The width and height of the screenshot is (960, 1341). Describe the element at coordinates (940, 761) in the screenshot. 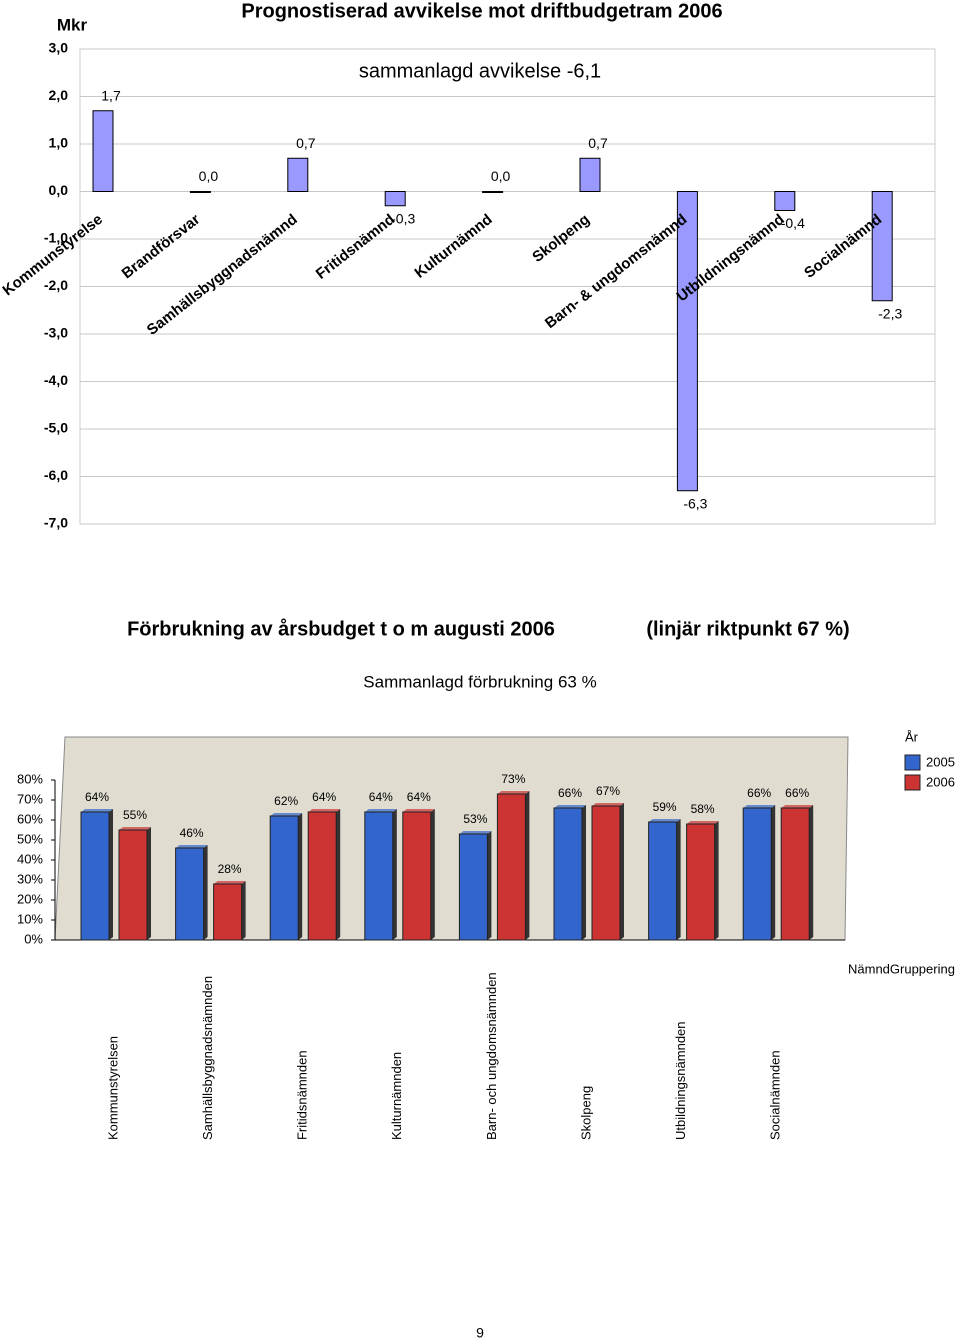

I see `legend-label: 2005` at that location.